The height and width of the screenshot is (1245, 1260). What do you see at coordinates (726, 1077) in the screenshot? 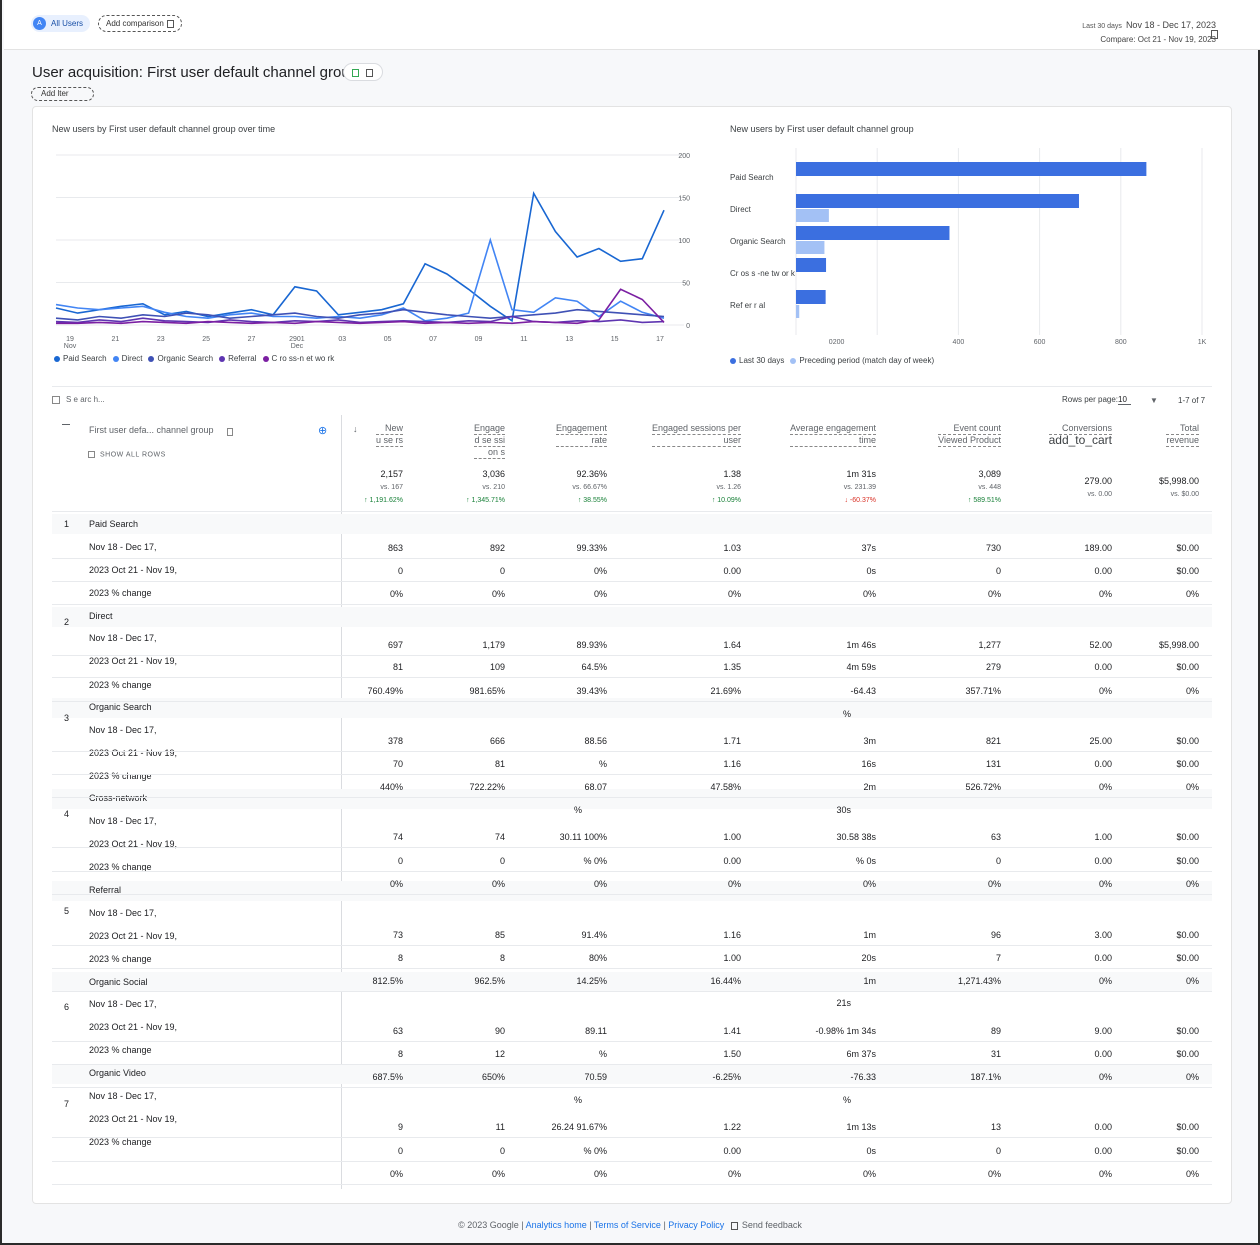
I see `table-cell: -6.25%` at bounding box center [726, 1077].